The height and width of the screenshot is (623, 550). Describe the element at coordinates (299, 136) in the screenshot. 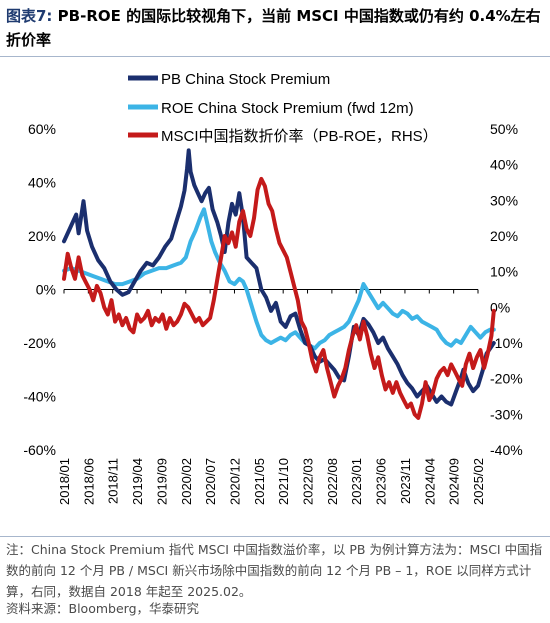

I see `legend-label-discount: MSCI中国指数折价率（PB-ROE，RHS）` at that location.